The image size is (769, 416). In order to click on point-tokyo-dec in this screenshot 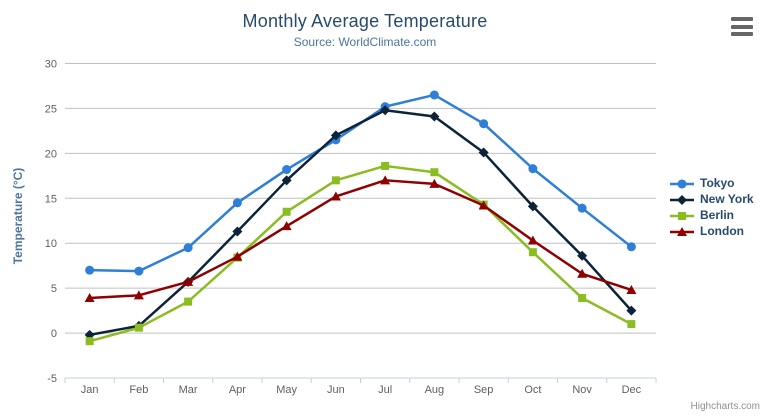, I will do `click(631, 247)`.